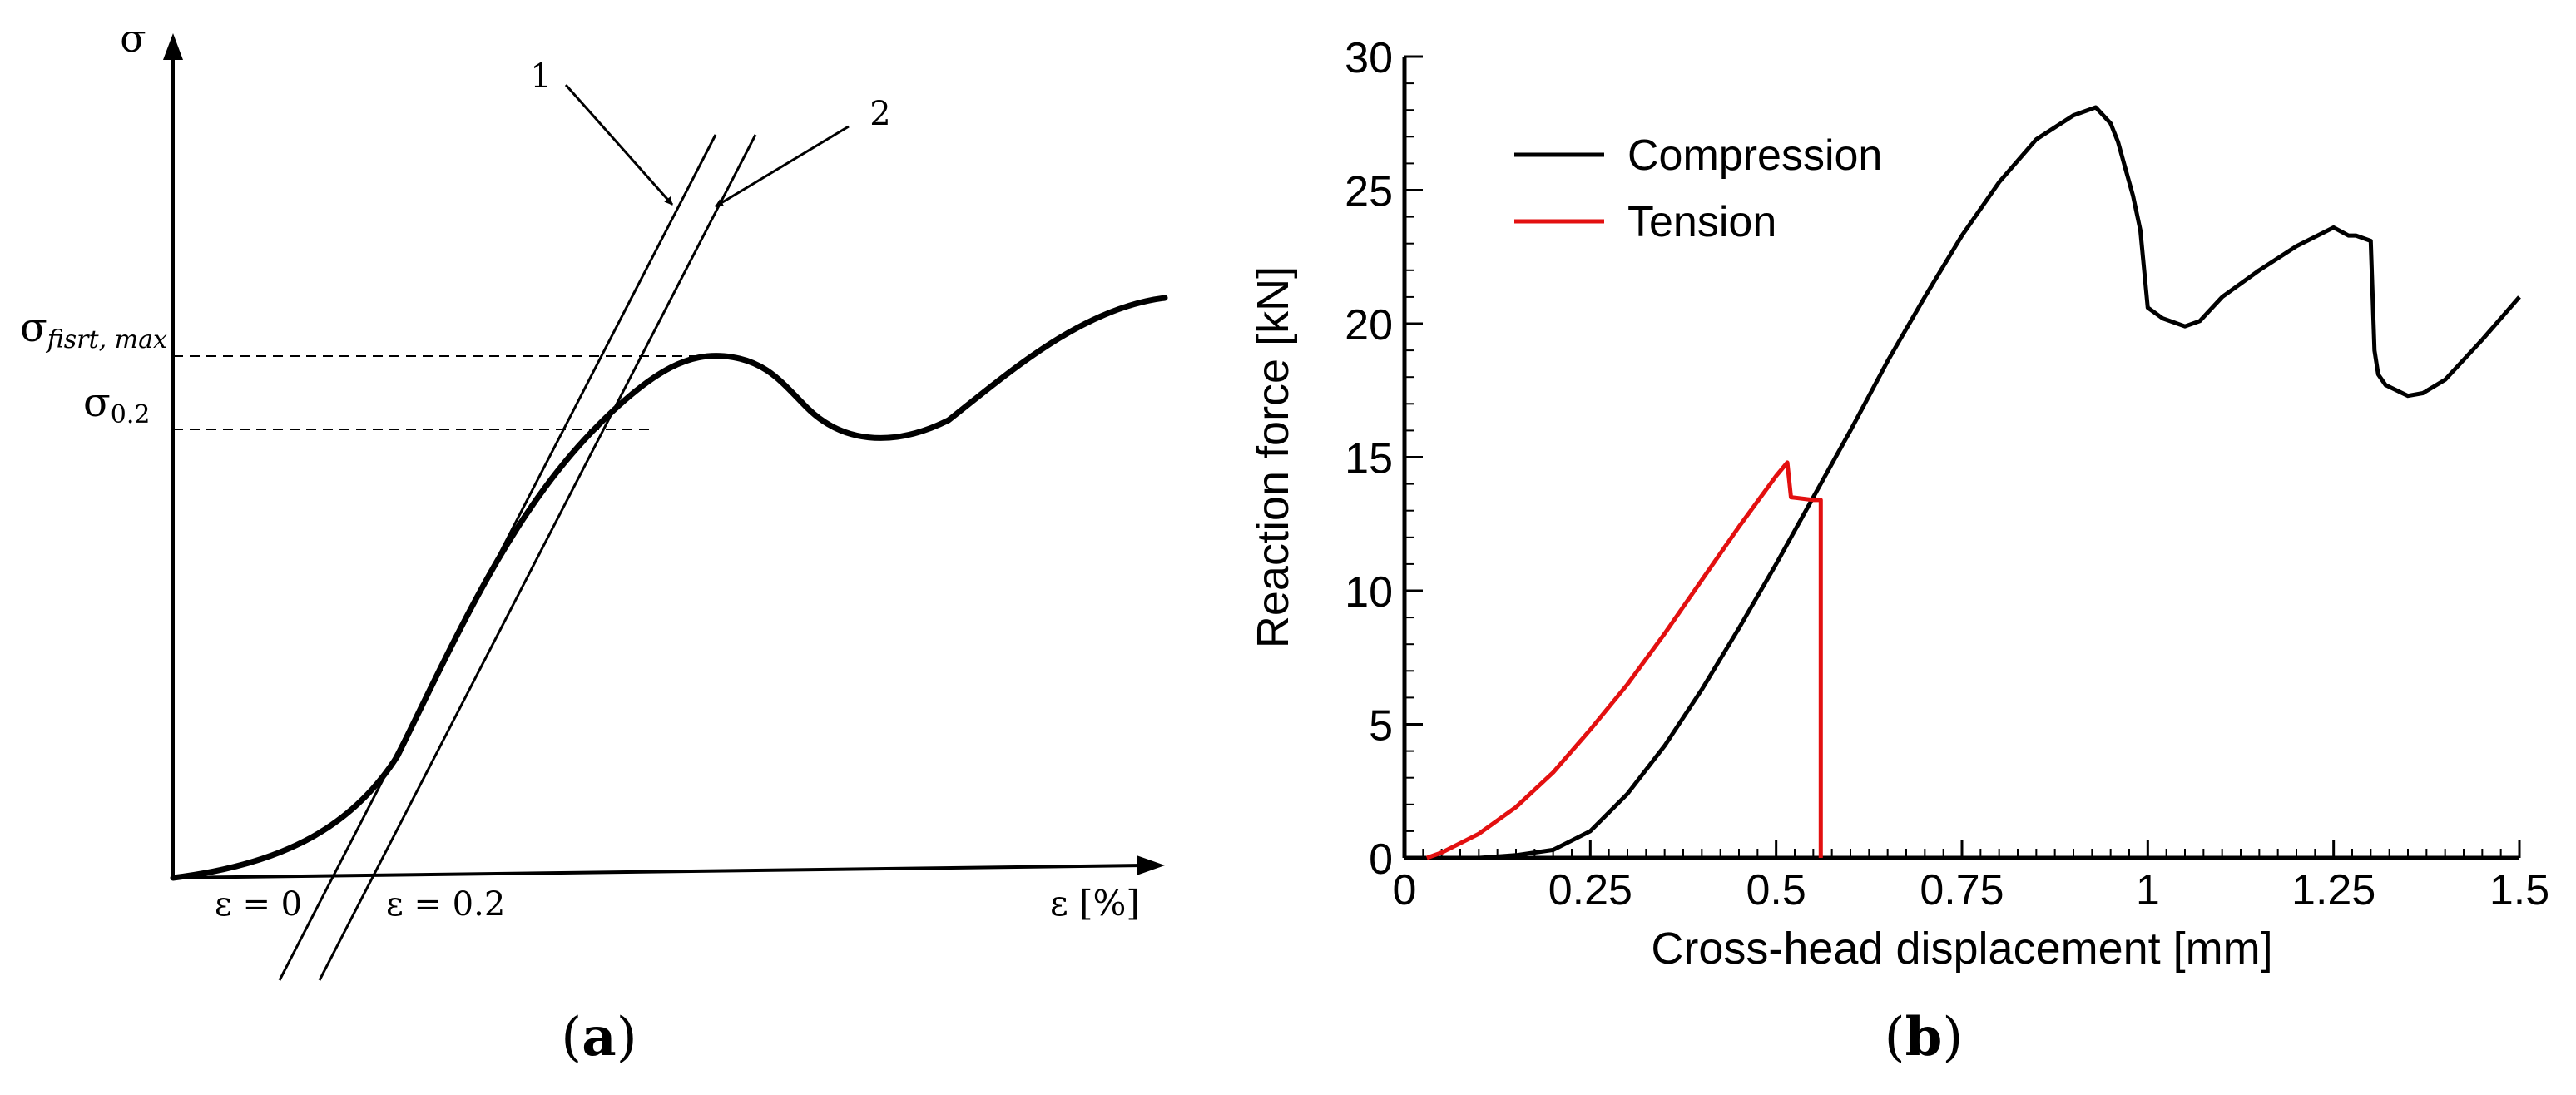  What do you see at coordinates (1755, 156) in the screenshot?
I see `compression-legend-label: Compression` at bounding box center [1755, 156].